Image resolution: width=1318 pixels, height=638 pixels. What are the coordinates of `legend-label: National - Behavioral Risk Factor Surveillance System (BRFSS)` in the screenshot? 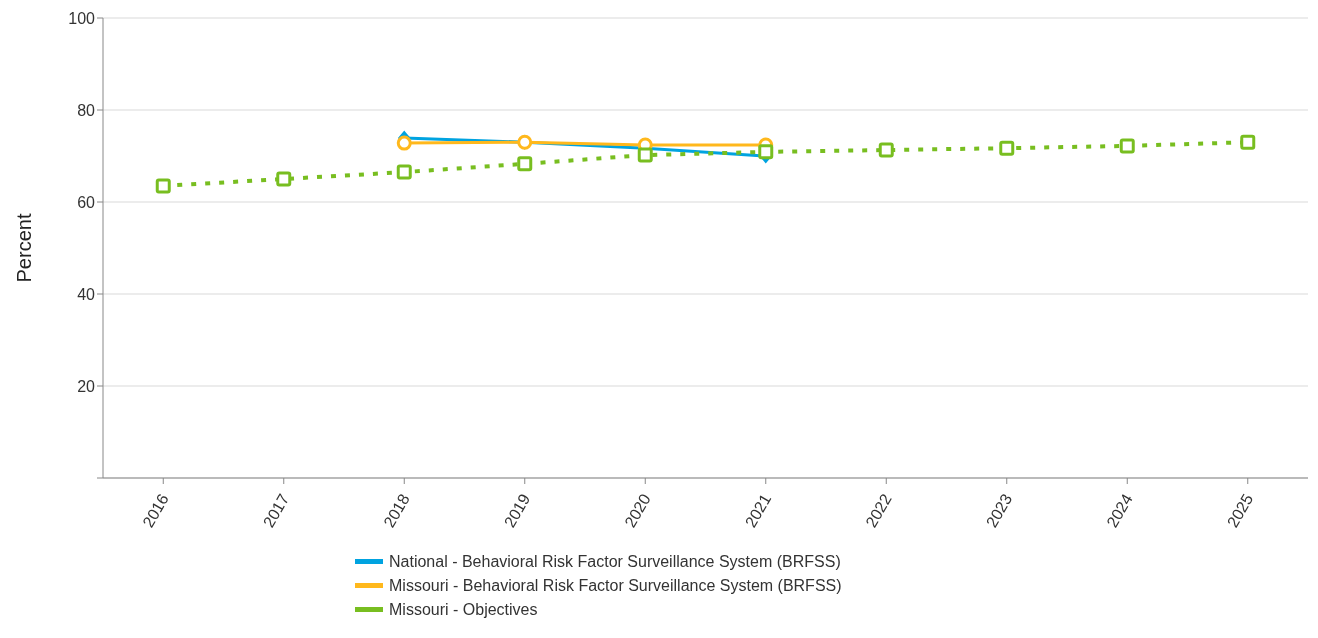 It's located at (615, 562).